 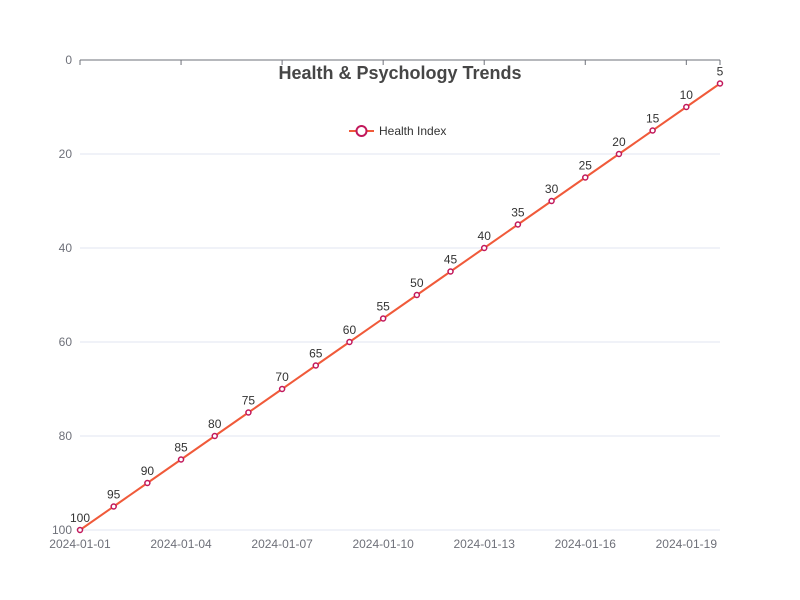 I want to click on x-tick-label: 2024-01-13, so click(x=485, y=544).